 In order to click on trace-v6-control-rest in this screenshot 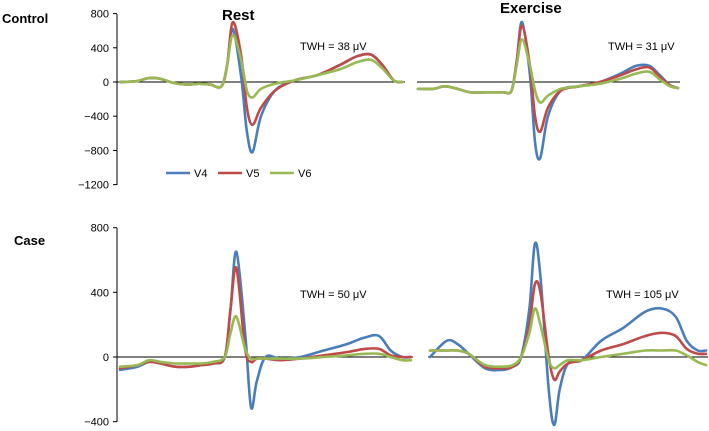, I will do `click(261, 66)`.